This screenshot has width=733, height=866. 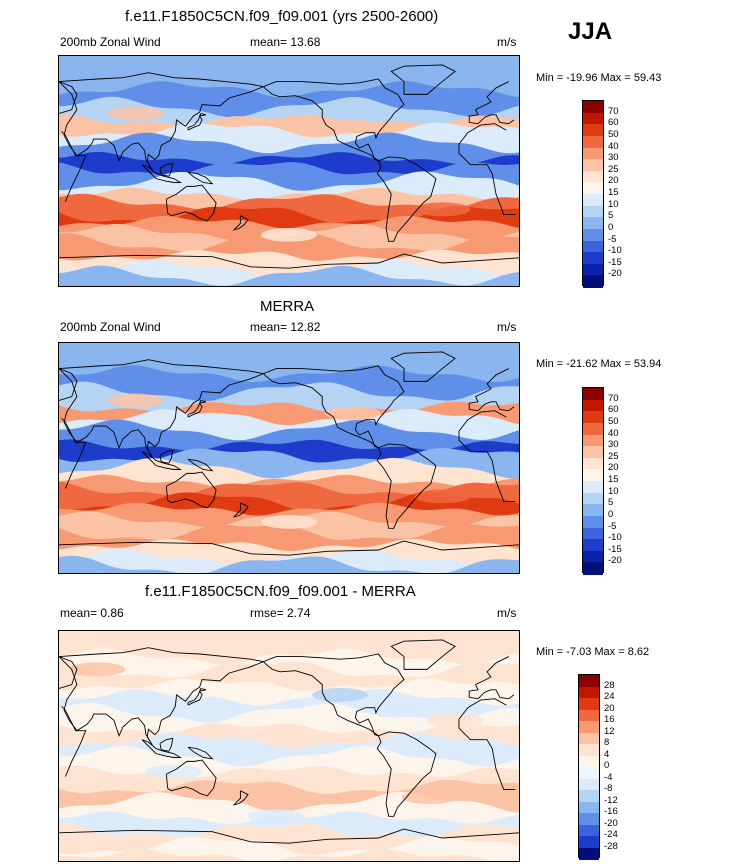 What do you see at coordinates (599, 78) in the screenshot?
I see `minmax-label: Min = -19.96 Max = 59.43` at bounding box center [599, 78].